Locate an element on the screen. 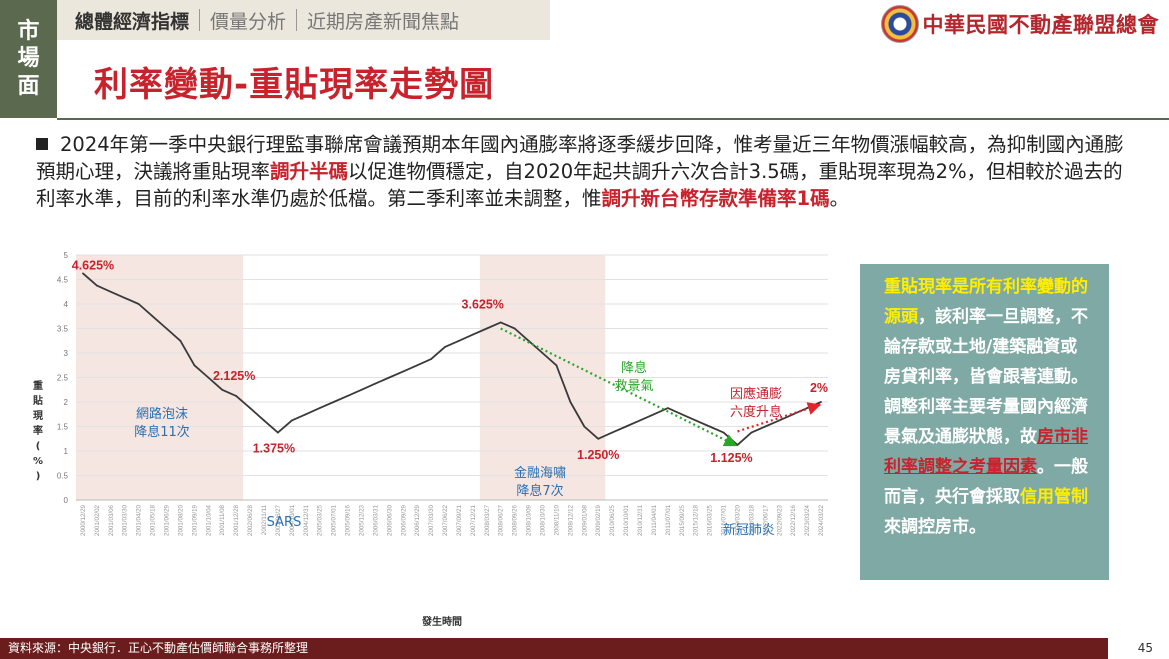 This screenshot has width=1169, height=659. y-tick-label: 2 is located at coordinates (66, 402).